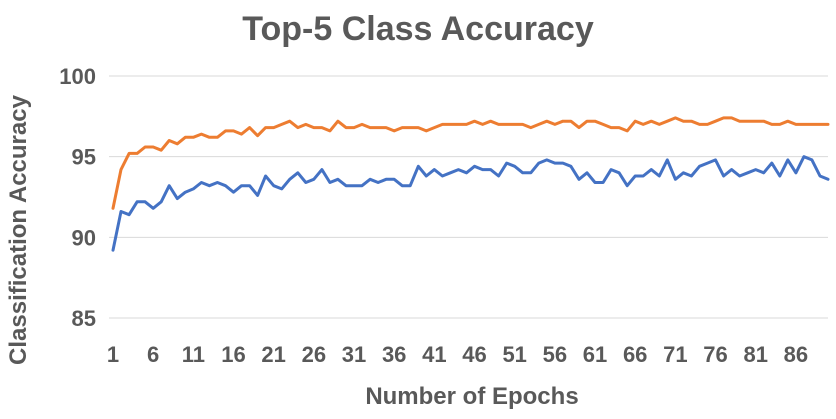 This screenshot has width=836, height=419. Describe the element at coordinates (715, 354) in the screenshot. I see `x-tick-label: 76` at that location.